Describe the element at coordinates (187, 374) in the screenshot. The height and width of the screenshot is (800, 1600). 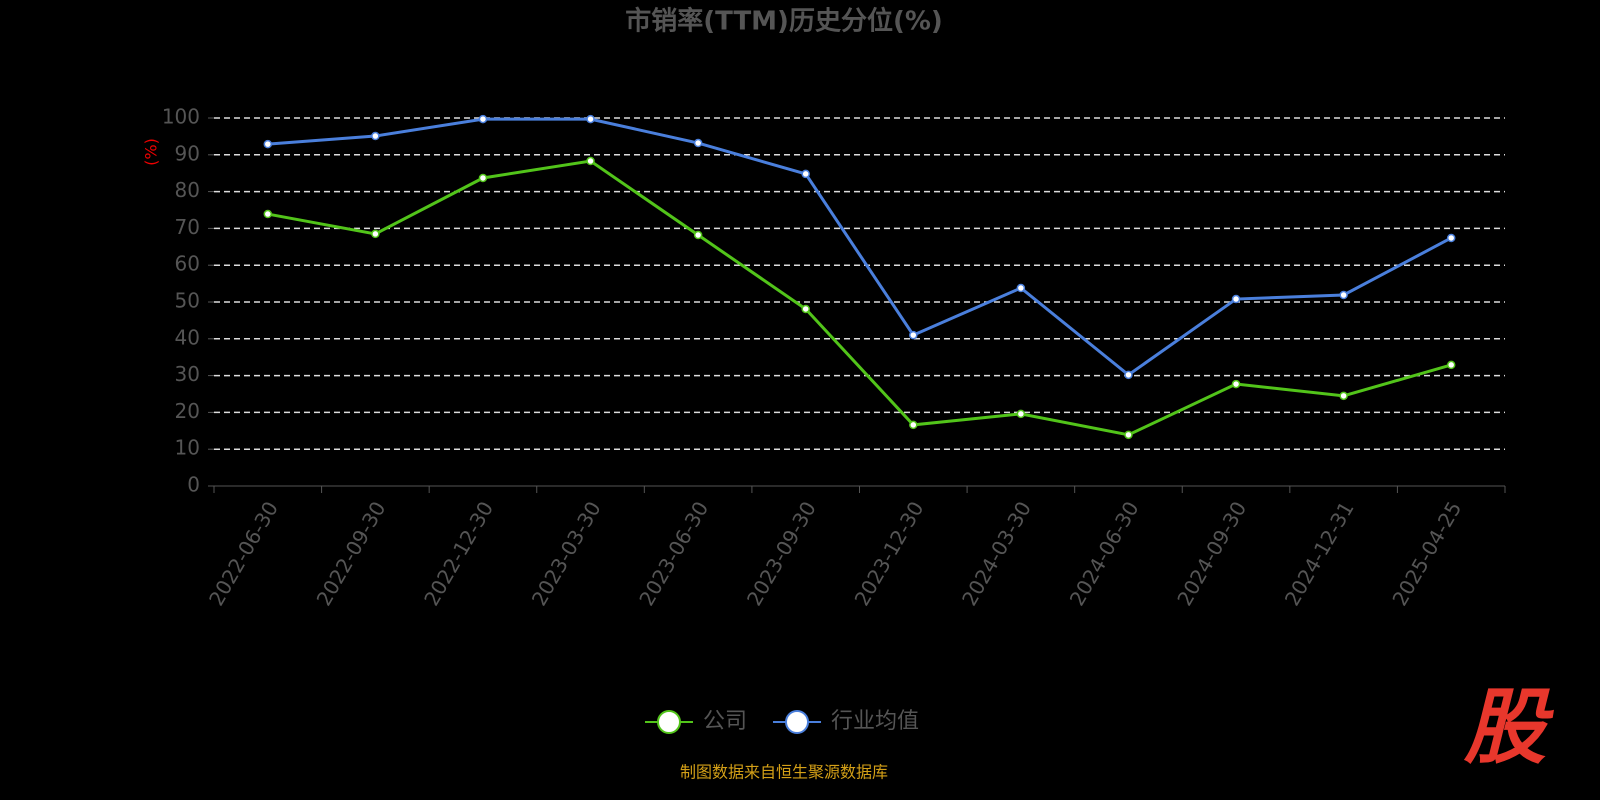
I see `y-tick-label: 30` at that location.